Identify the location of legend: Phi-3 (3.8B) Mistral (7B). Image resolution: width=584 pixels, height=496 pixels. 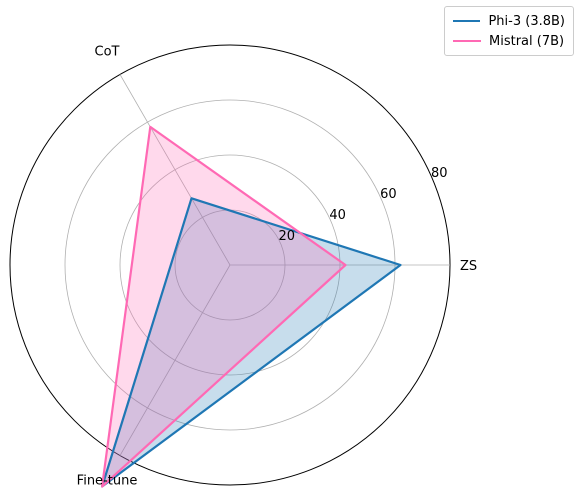
(509, 31).